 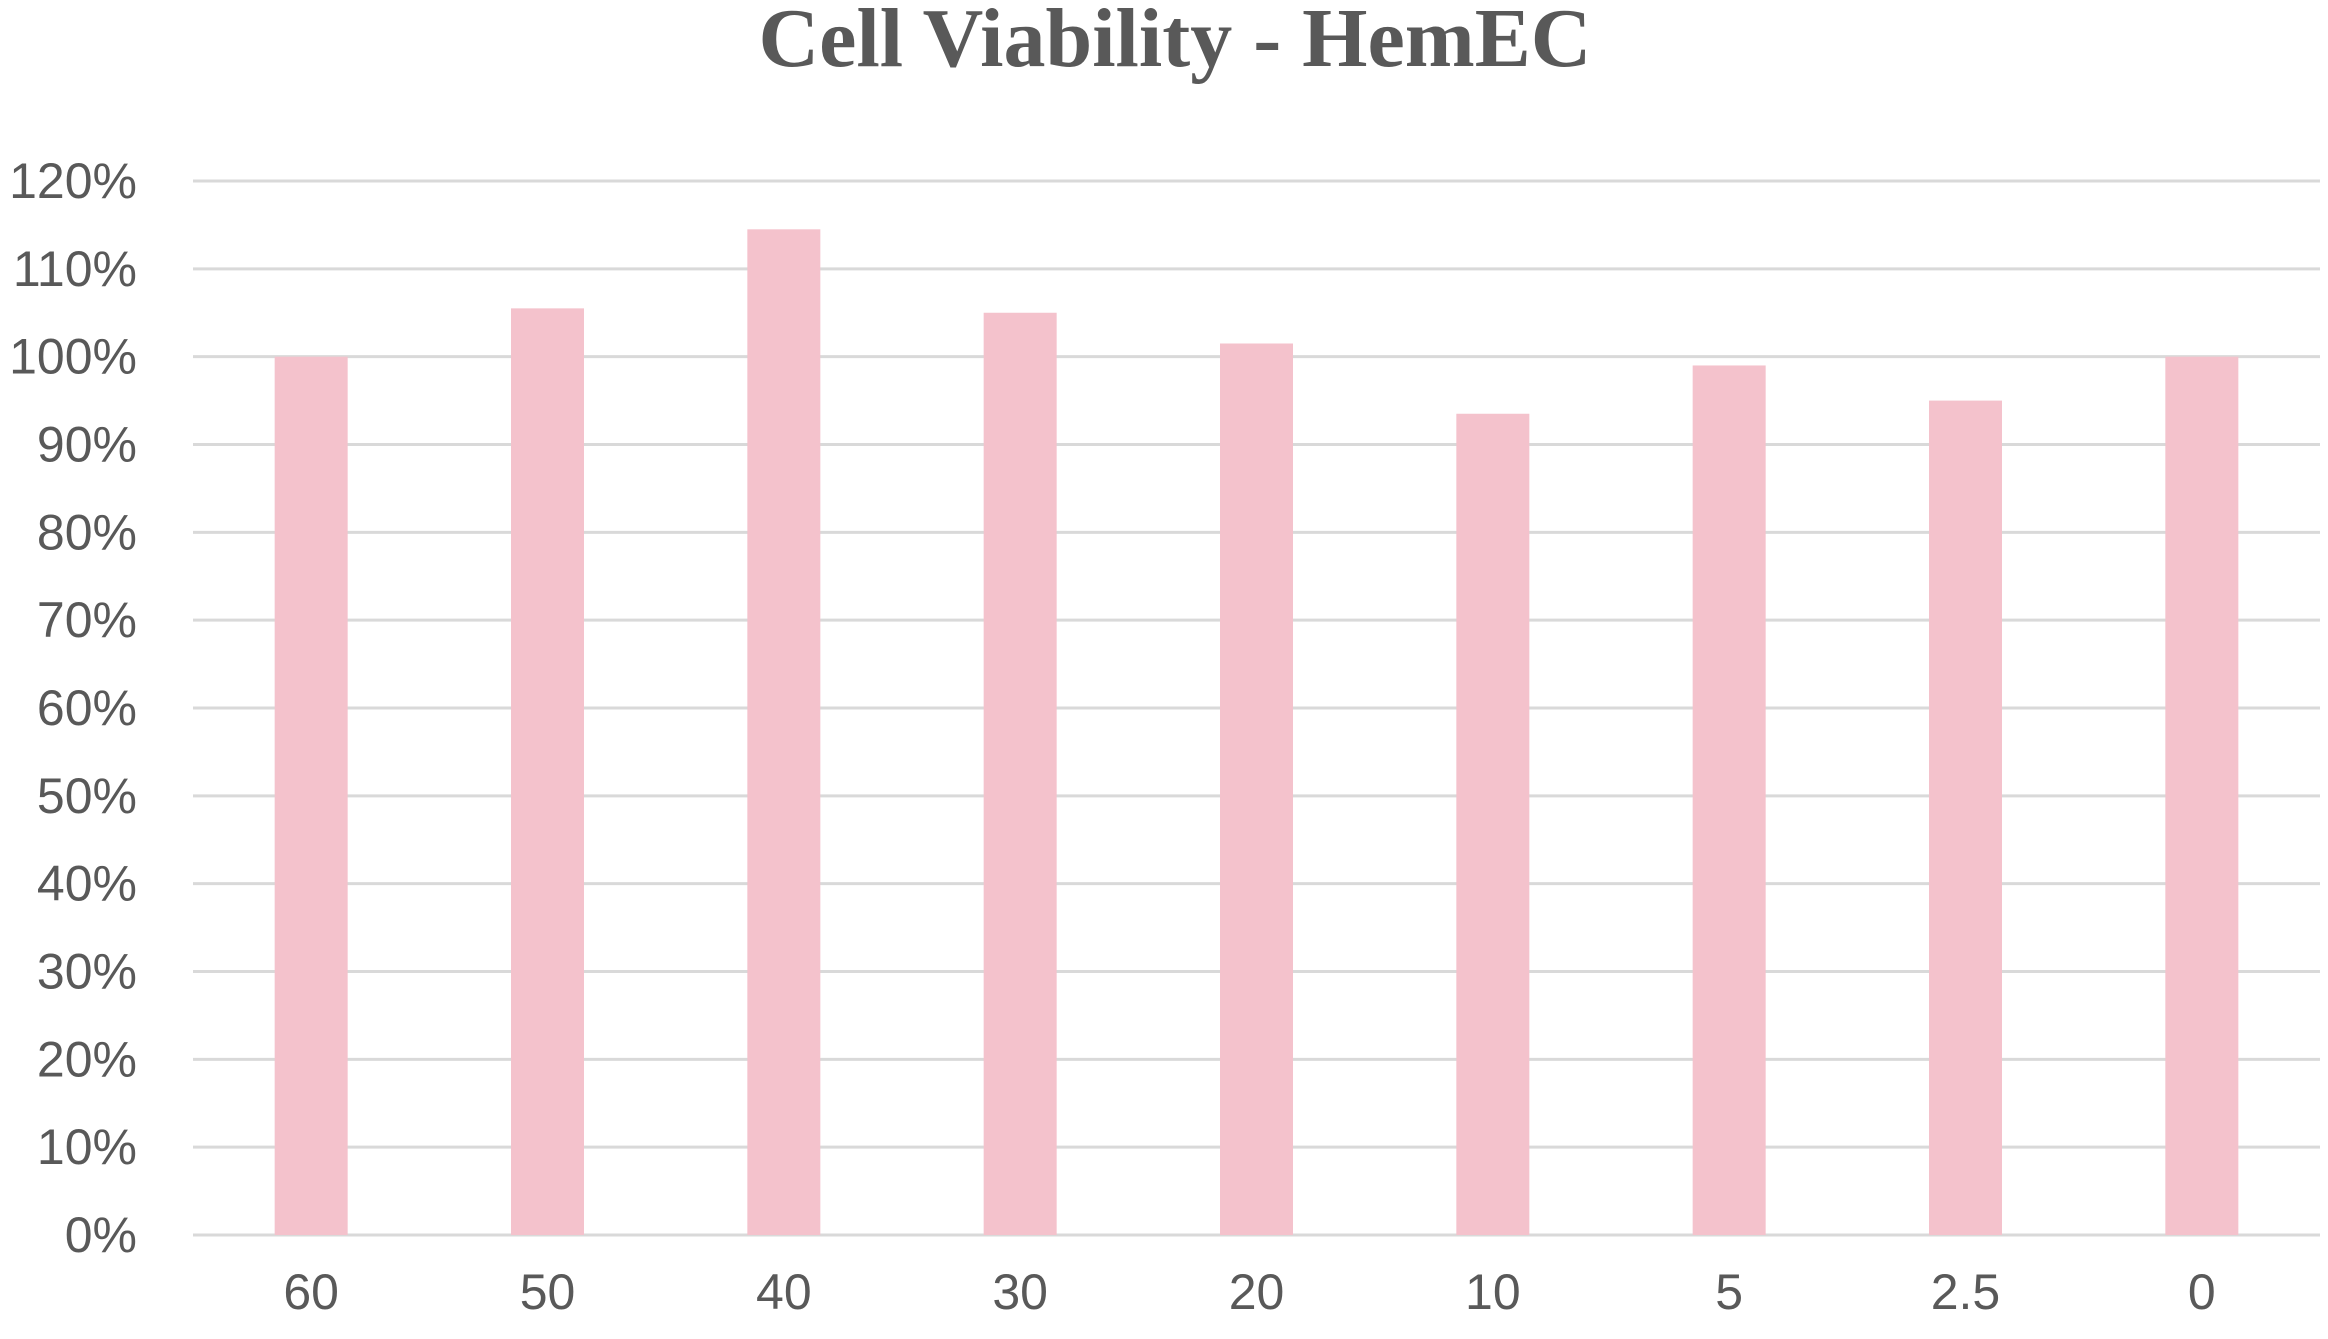 What do you see at coordinates (87, 1147) in the screenshot?
I see `y-tick-label: 10%` at bounding box center [87, 1147].